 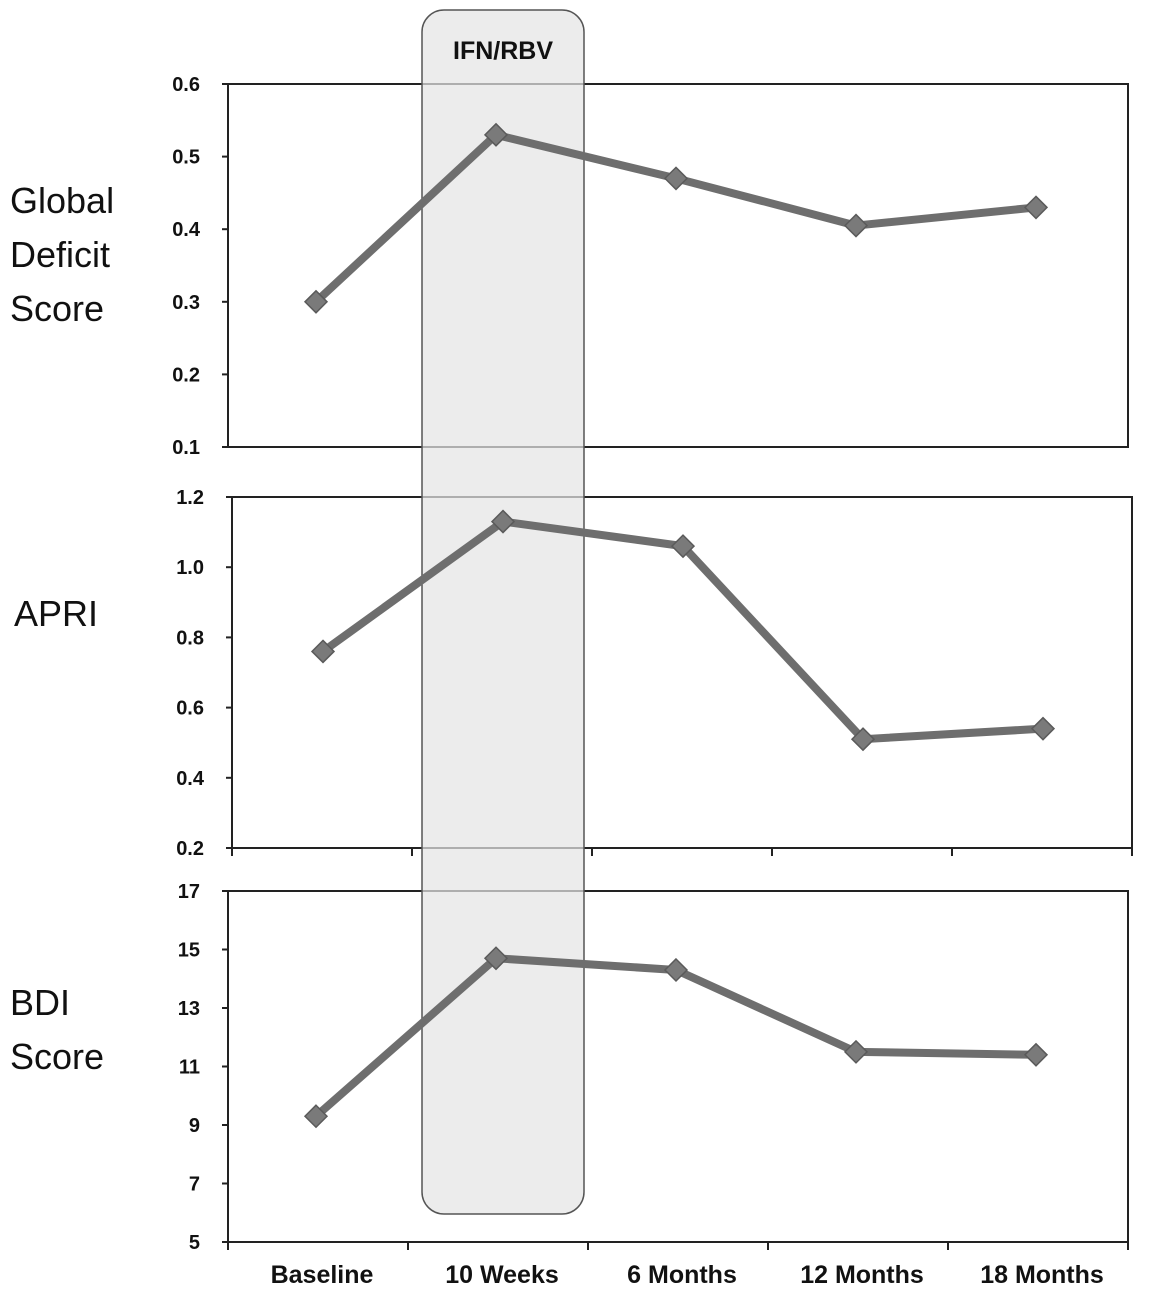 What do you see at coordinates (189, 1009) in the screenshot?
I see `y-tick-label: 13` at bounding box center [189, 1009].